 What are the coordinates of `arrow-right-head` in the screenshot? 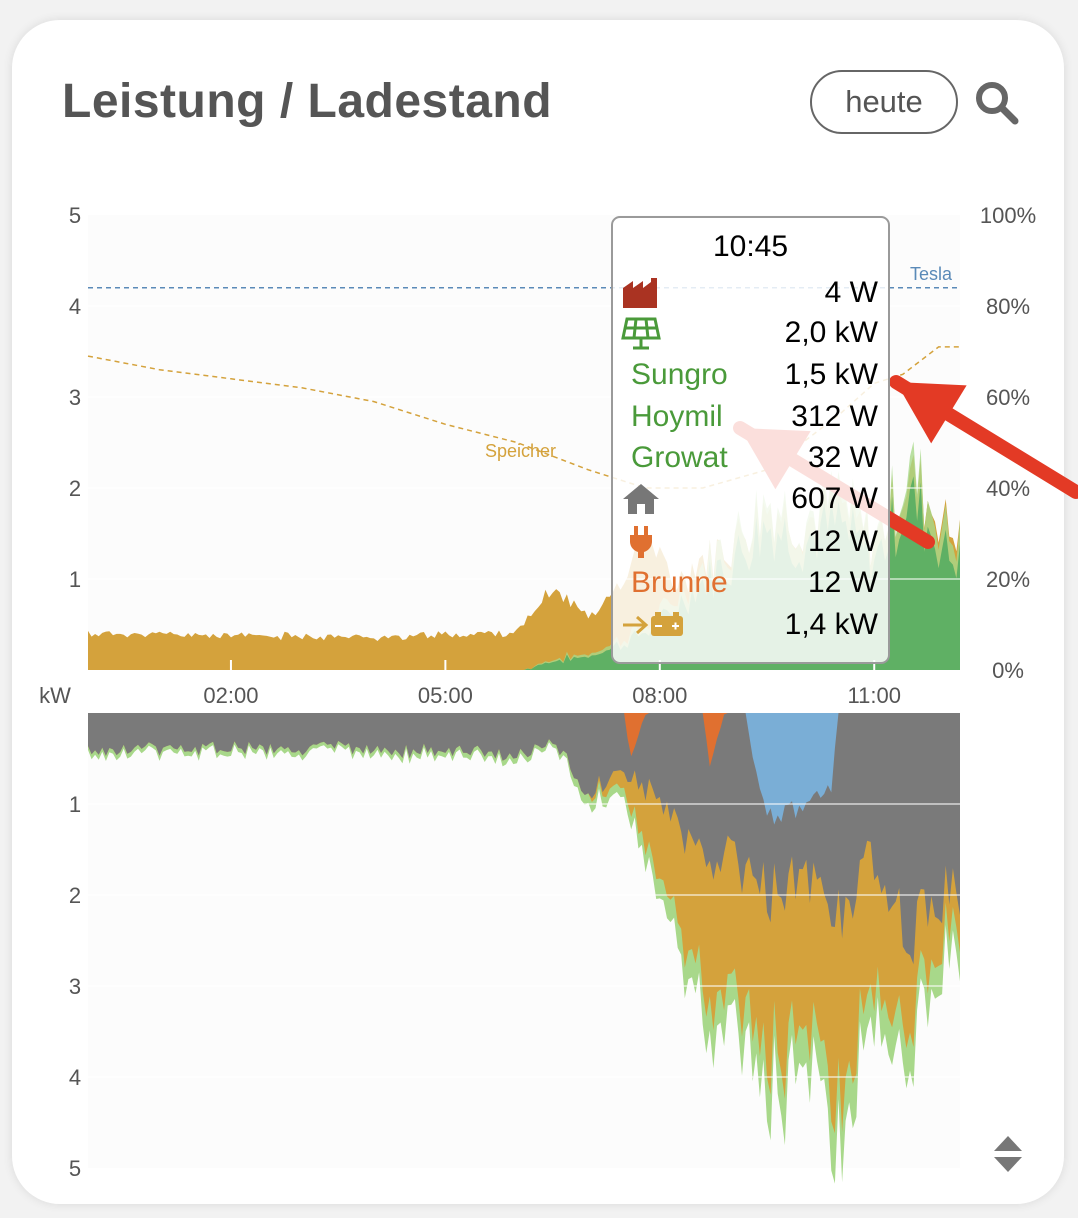 It's located at (931, 413).